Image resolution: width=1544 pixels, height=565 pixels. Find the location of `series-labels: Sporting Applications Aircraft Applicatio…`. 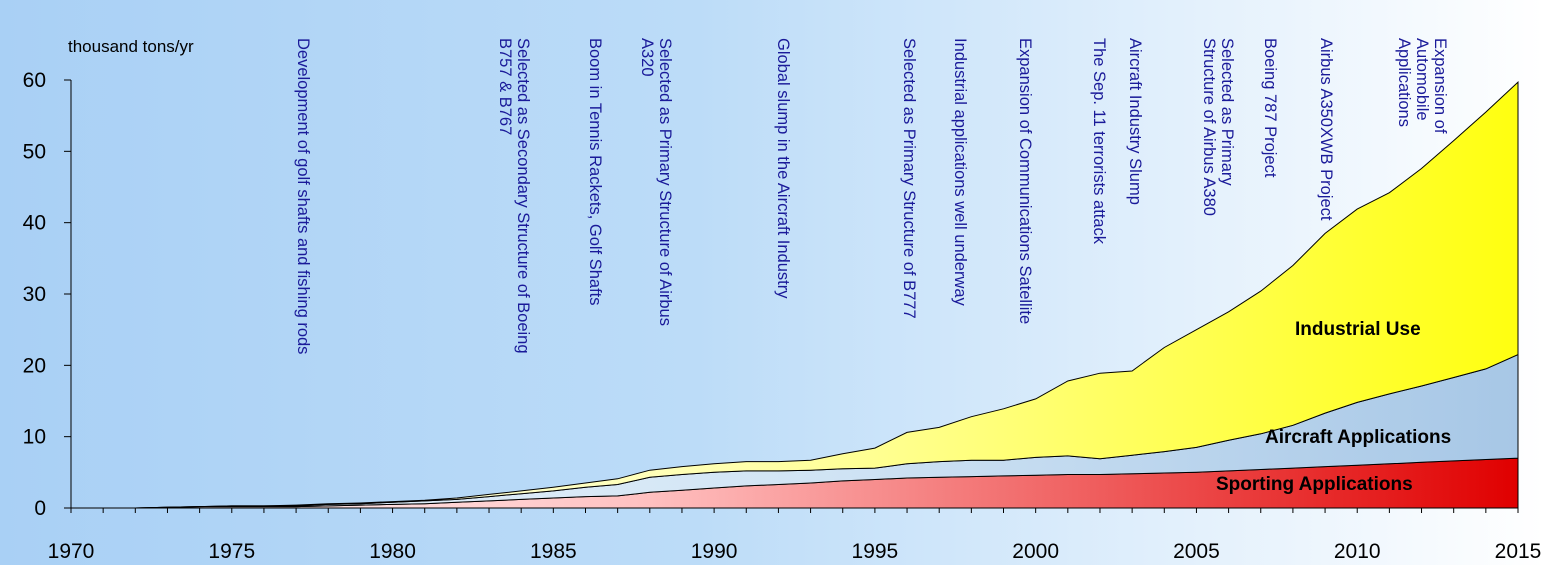

series-labels: Sporting Applications Aircraft Applicatio… is located at coordinates (1333, 407).